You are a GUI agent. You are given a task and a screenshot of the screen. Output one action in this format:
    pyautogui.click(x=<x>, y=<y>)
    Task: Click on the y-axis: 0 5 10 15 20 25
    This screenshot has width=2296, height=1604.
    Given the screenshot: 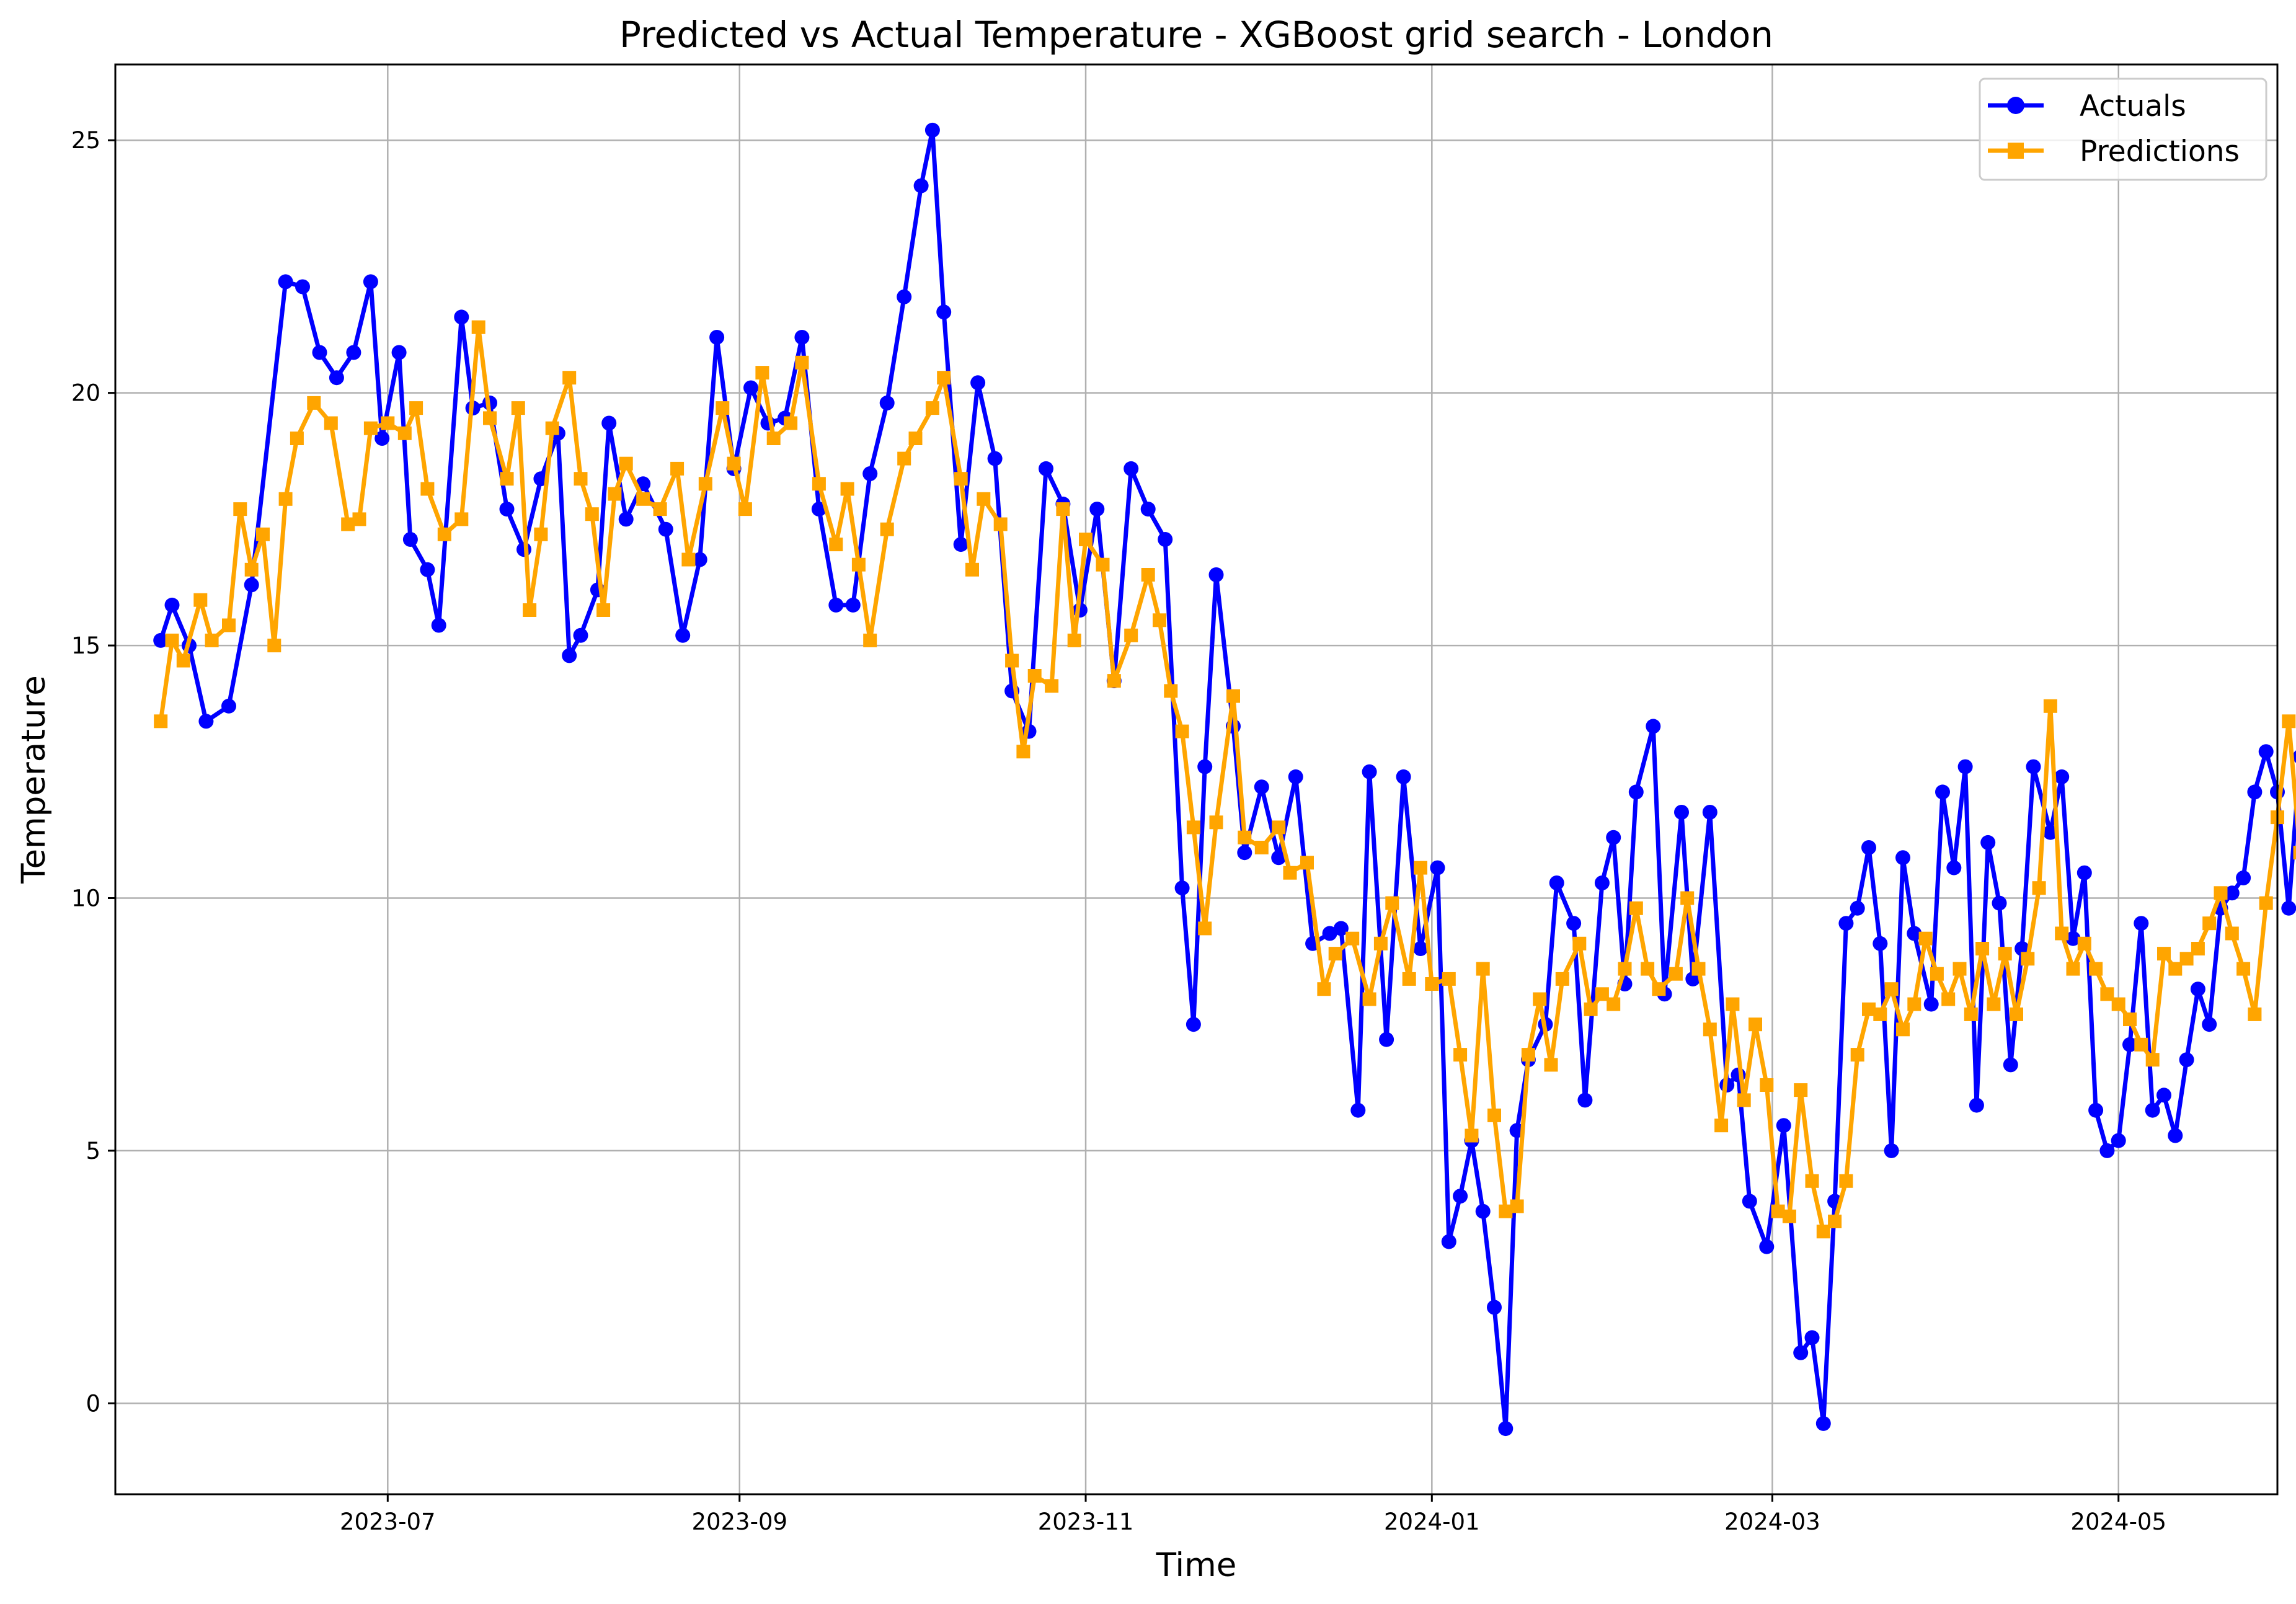 What is the action you would take?
    pyautogui.click(x=93, y=772)
    